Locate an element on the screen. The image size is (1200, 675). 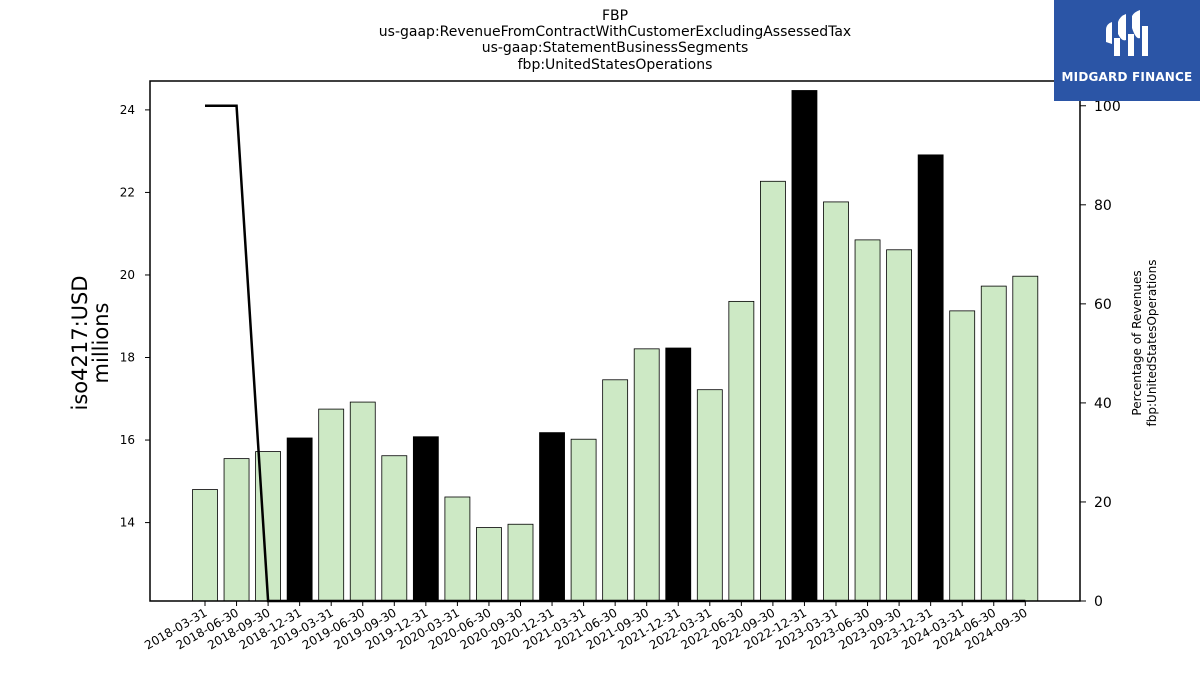
right-ytick-label-100: 100 is located at coordinates (1107, 107).